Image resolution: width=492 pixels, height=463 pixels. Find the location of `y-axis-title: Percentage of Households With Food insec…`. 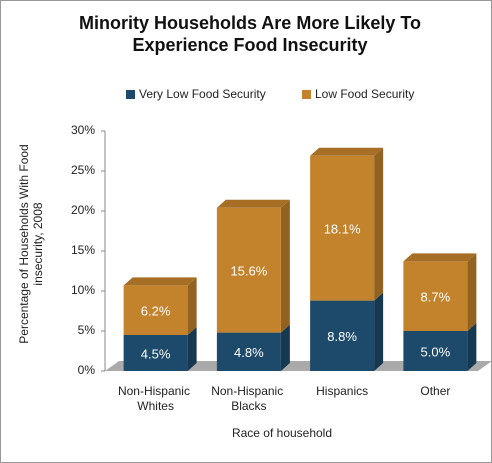

y-axis-title: Percentage of Households With Food insec… is located at coordinates (31, 244).